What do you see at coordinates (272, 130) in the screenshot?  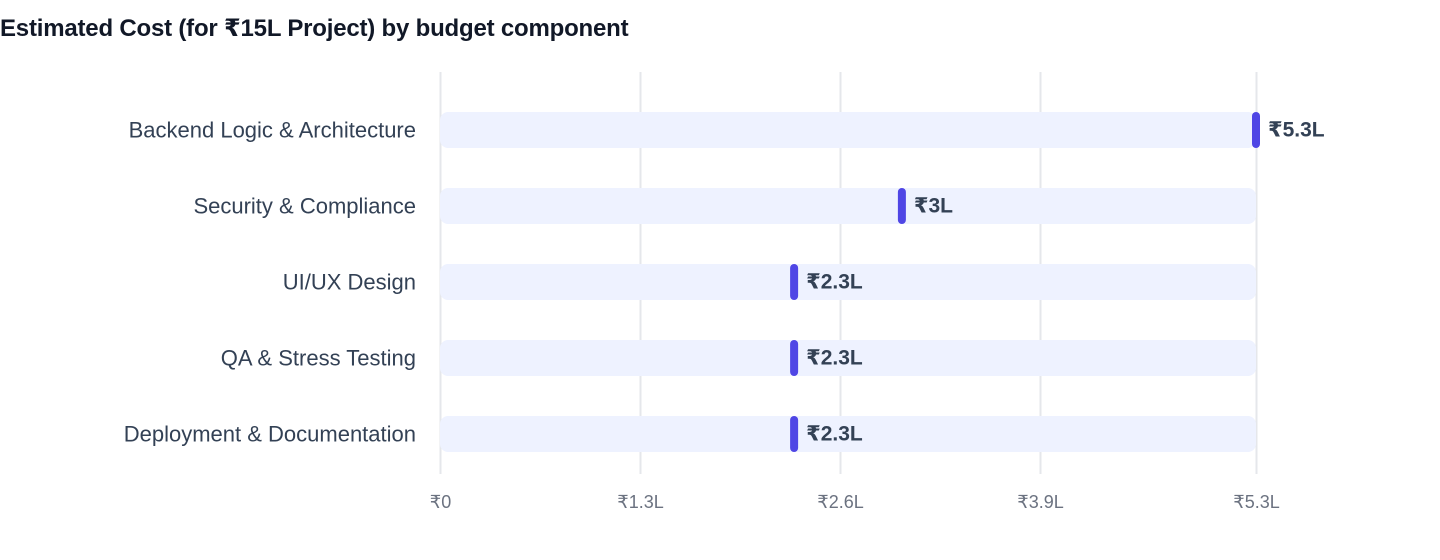 I see `category-label: Backend Logic & Architecture` at bounding box center [272, 130].